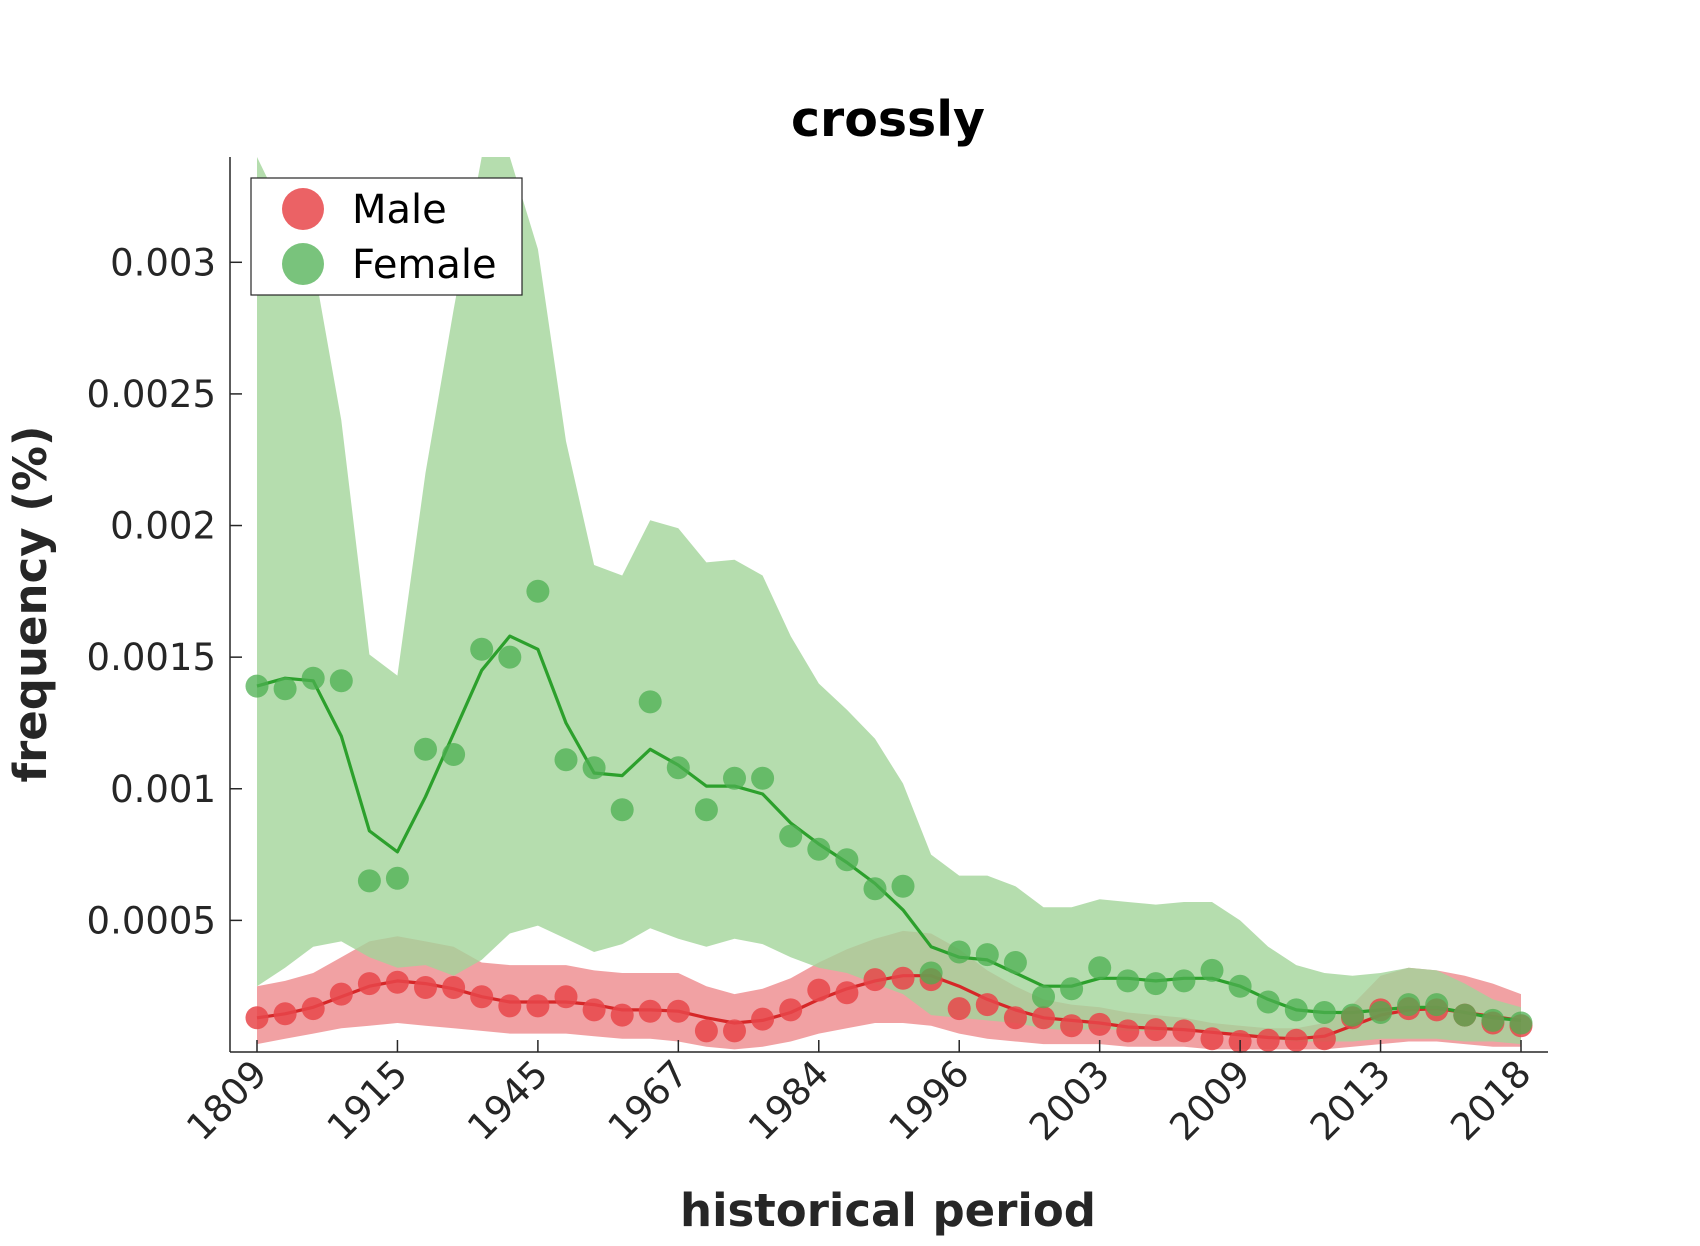 Image resolution: width=1700 pixels, height=1246 pixels. Describe the element at coordinates (151, 920) in the screenshot. I see `y-tick-label: 0.0005` at that location.